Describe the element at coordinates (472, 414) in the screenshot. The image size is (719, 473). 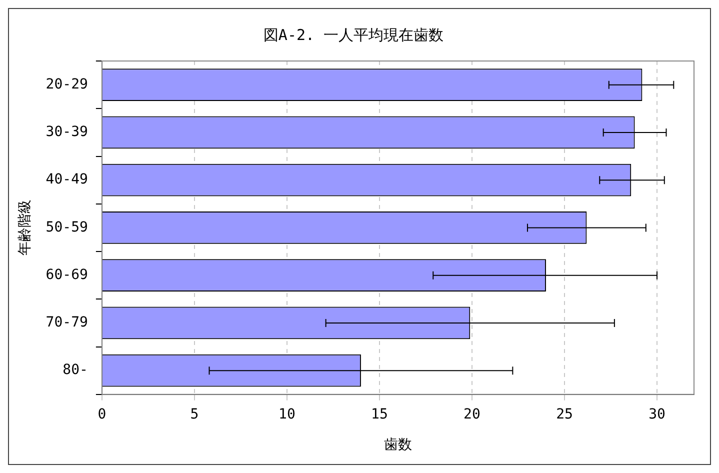
I see `x-tick-label: 20` at that location.